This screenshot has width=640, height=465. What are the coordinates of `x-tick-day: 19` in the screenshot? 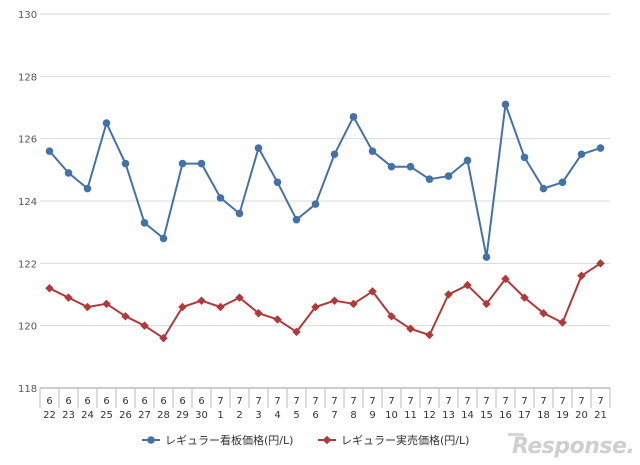 It's located at (562, 415).